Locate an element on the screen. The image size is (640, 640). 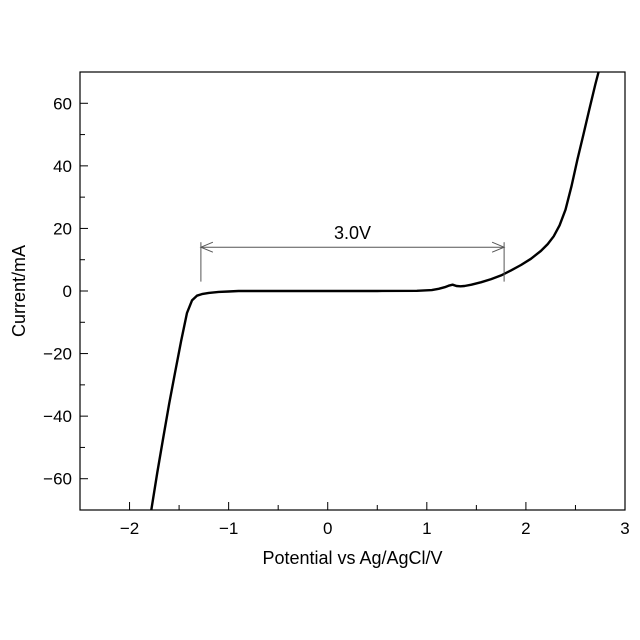
y-tick-label: 0 is located at coordinates (67, 291).